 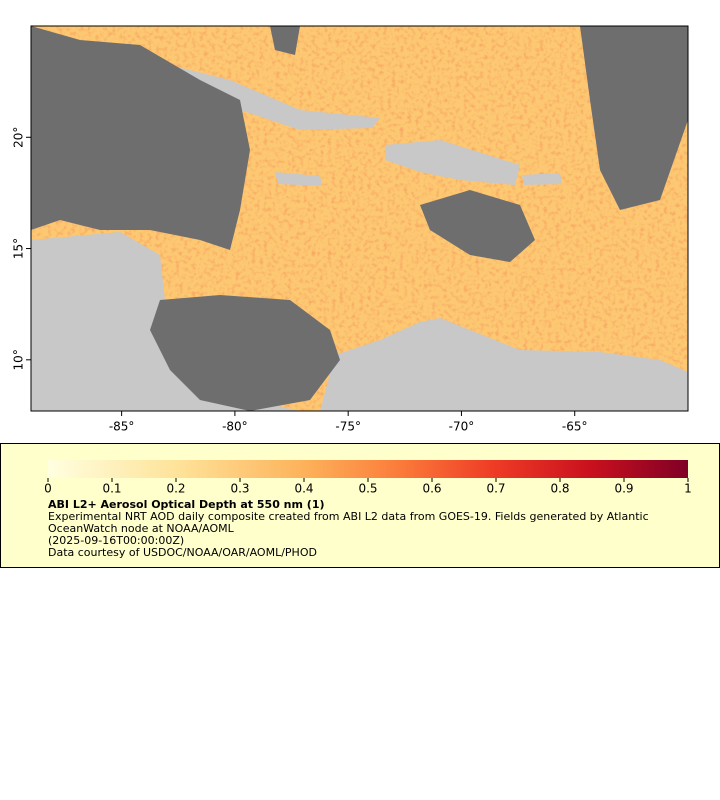 I want to click on cloud-nicaragua, so click(x=245, y=353).